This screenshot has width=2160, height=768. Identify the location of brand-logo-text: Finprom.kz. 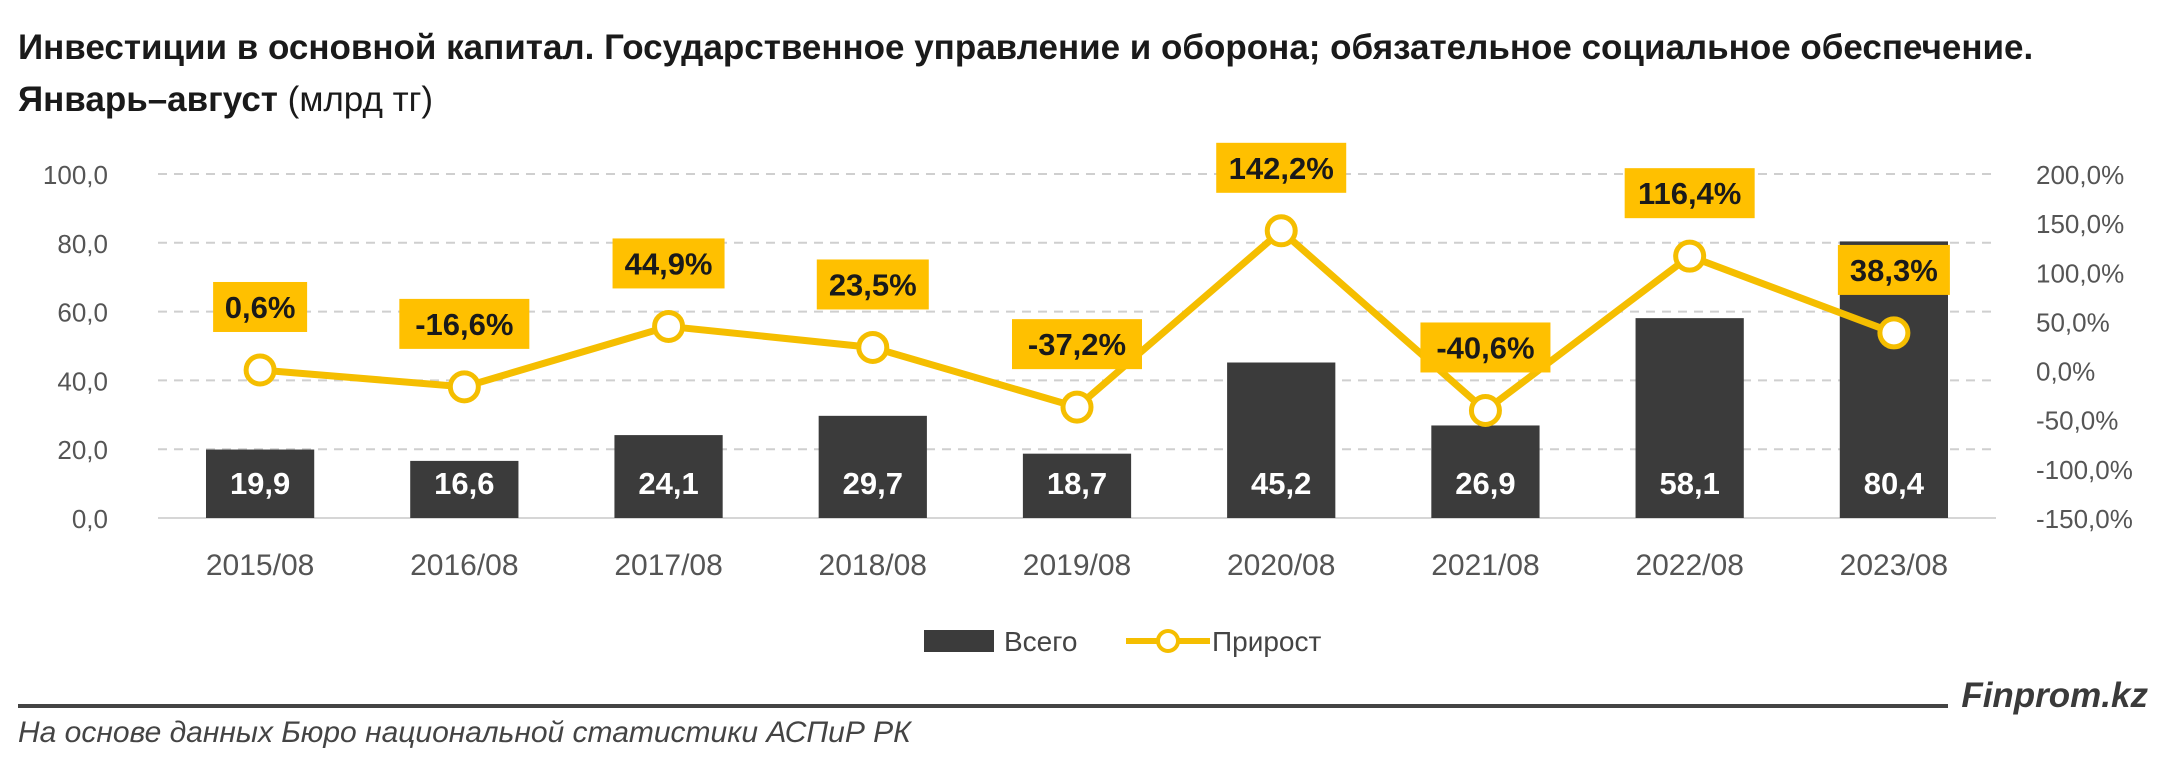
(2054, 695).